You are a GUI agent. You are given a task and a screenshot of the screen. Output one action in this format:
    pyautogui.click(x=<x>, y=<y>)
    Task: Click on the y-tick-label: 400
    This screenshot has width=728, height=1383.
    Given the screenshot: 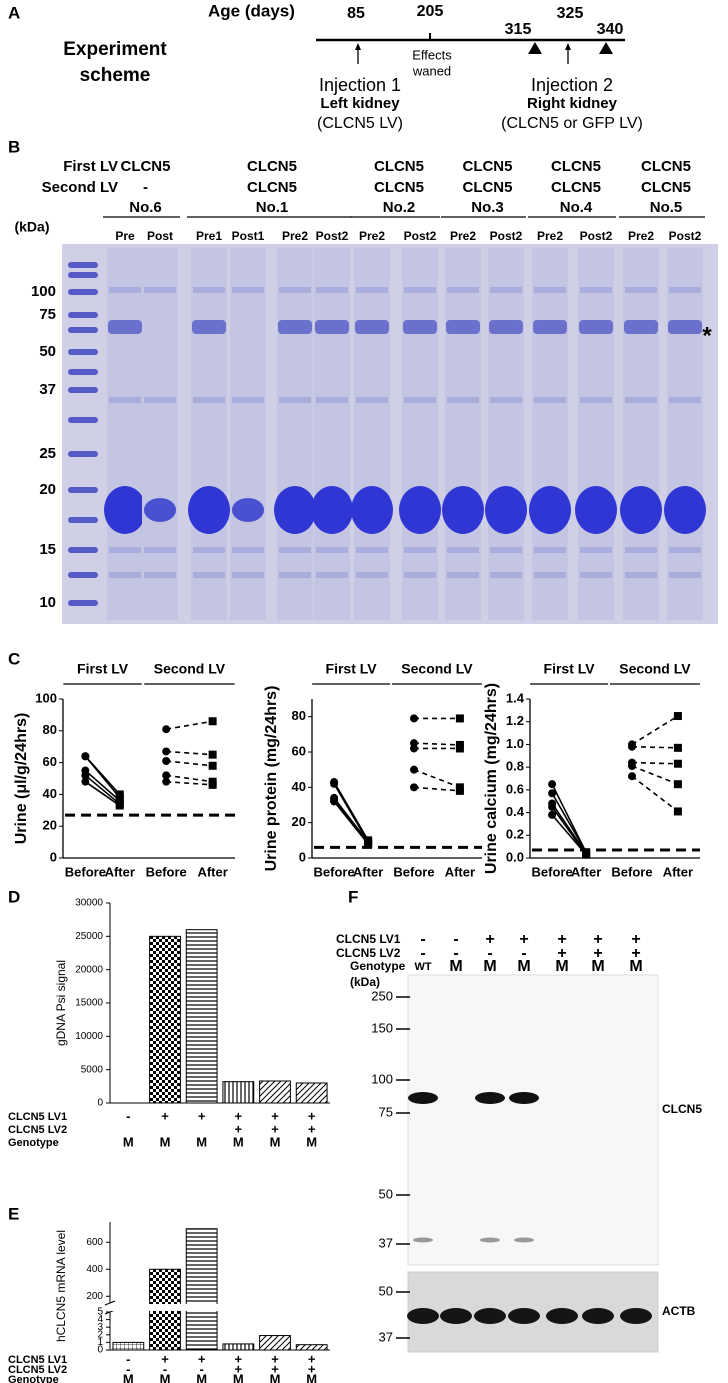 What is the action you would take?
    pyautogui.click(x=94, y=1269)
    